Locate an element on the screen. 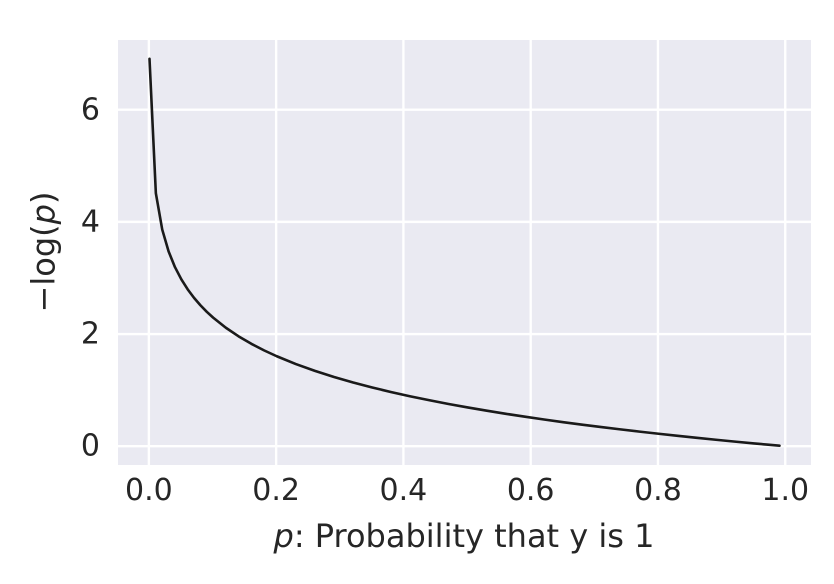 This screenshot has height=584, width=834. x-tick-label-0.6: 0.6 is located at coordinates (530, 490).